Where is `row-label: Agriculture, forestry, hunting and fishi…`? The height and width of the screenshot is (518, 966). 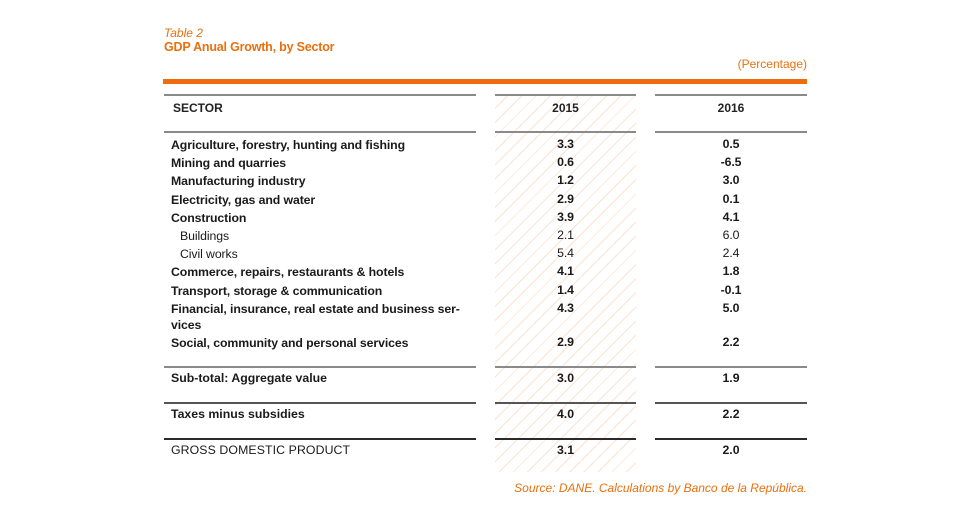 row-label: Agriculture, forestry, hunting and fishi… is located at coordinates (288, 145).